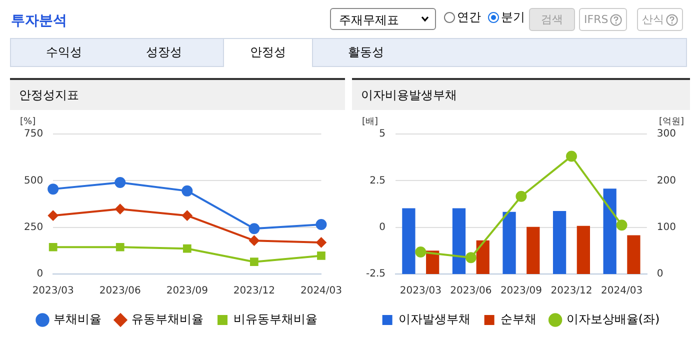 The image size is (697, 342). I want to click on legend-label: 이자보상배율(좌), so click(613, 319).